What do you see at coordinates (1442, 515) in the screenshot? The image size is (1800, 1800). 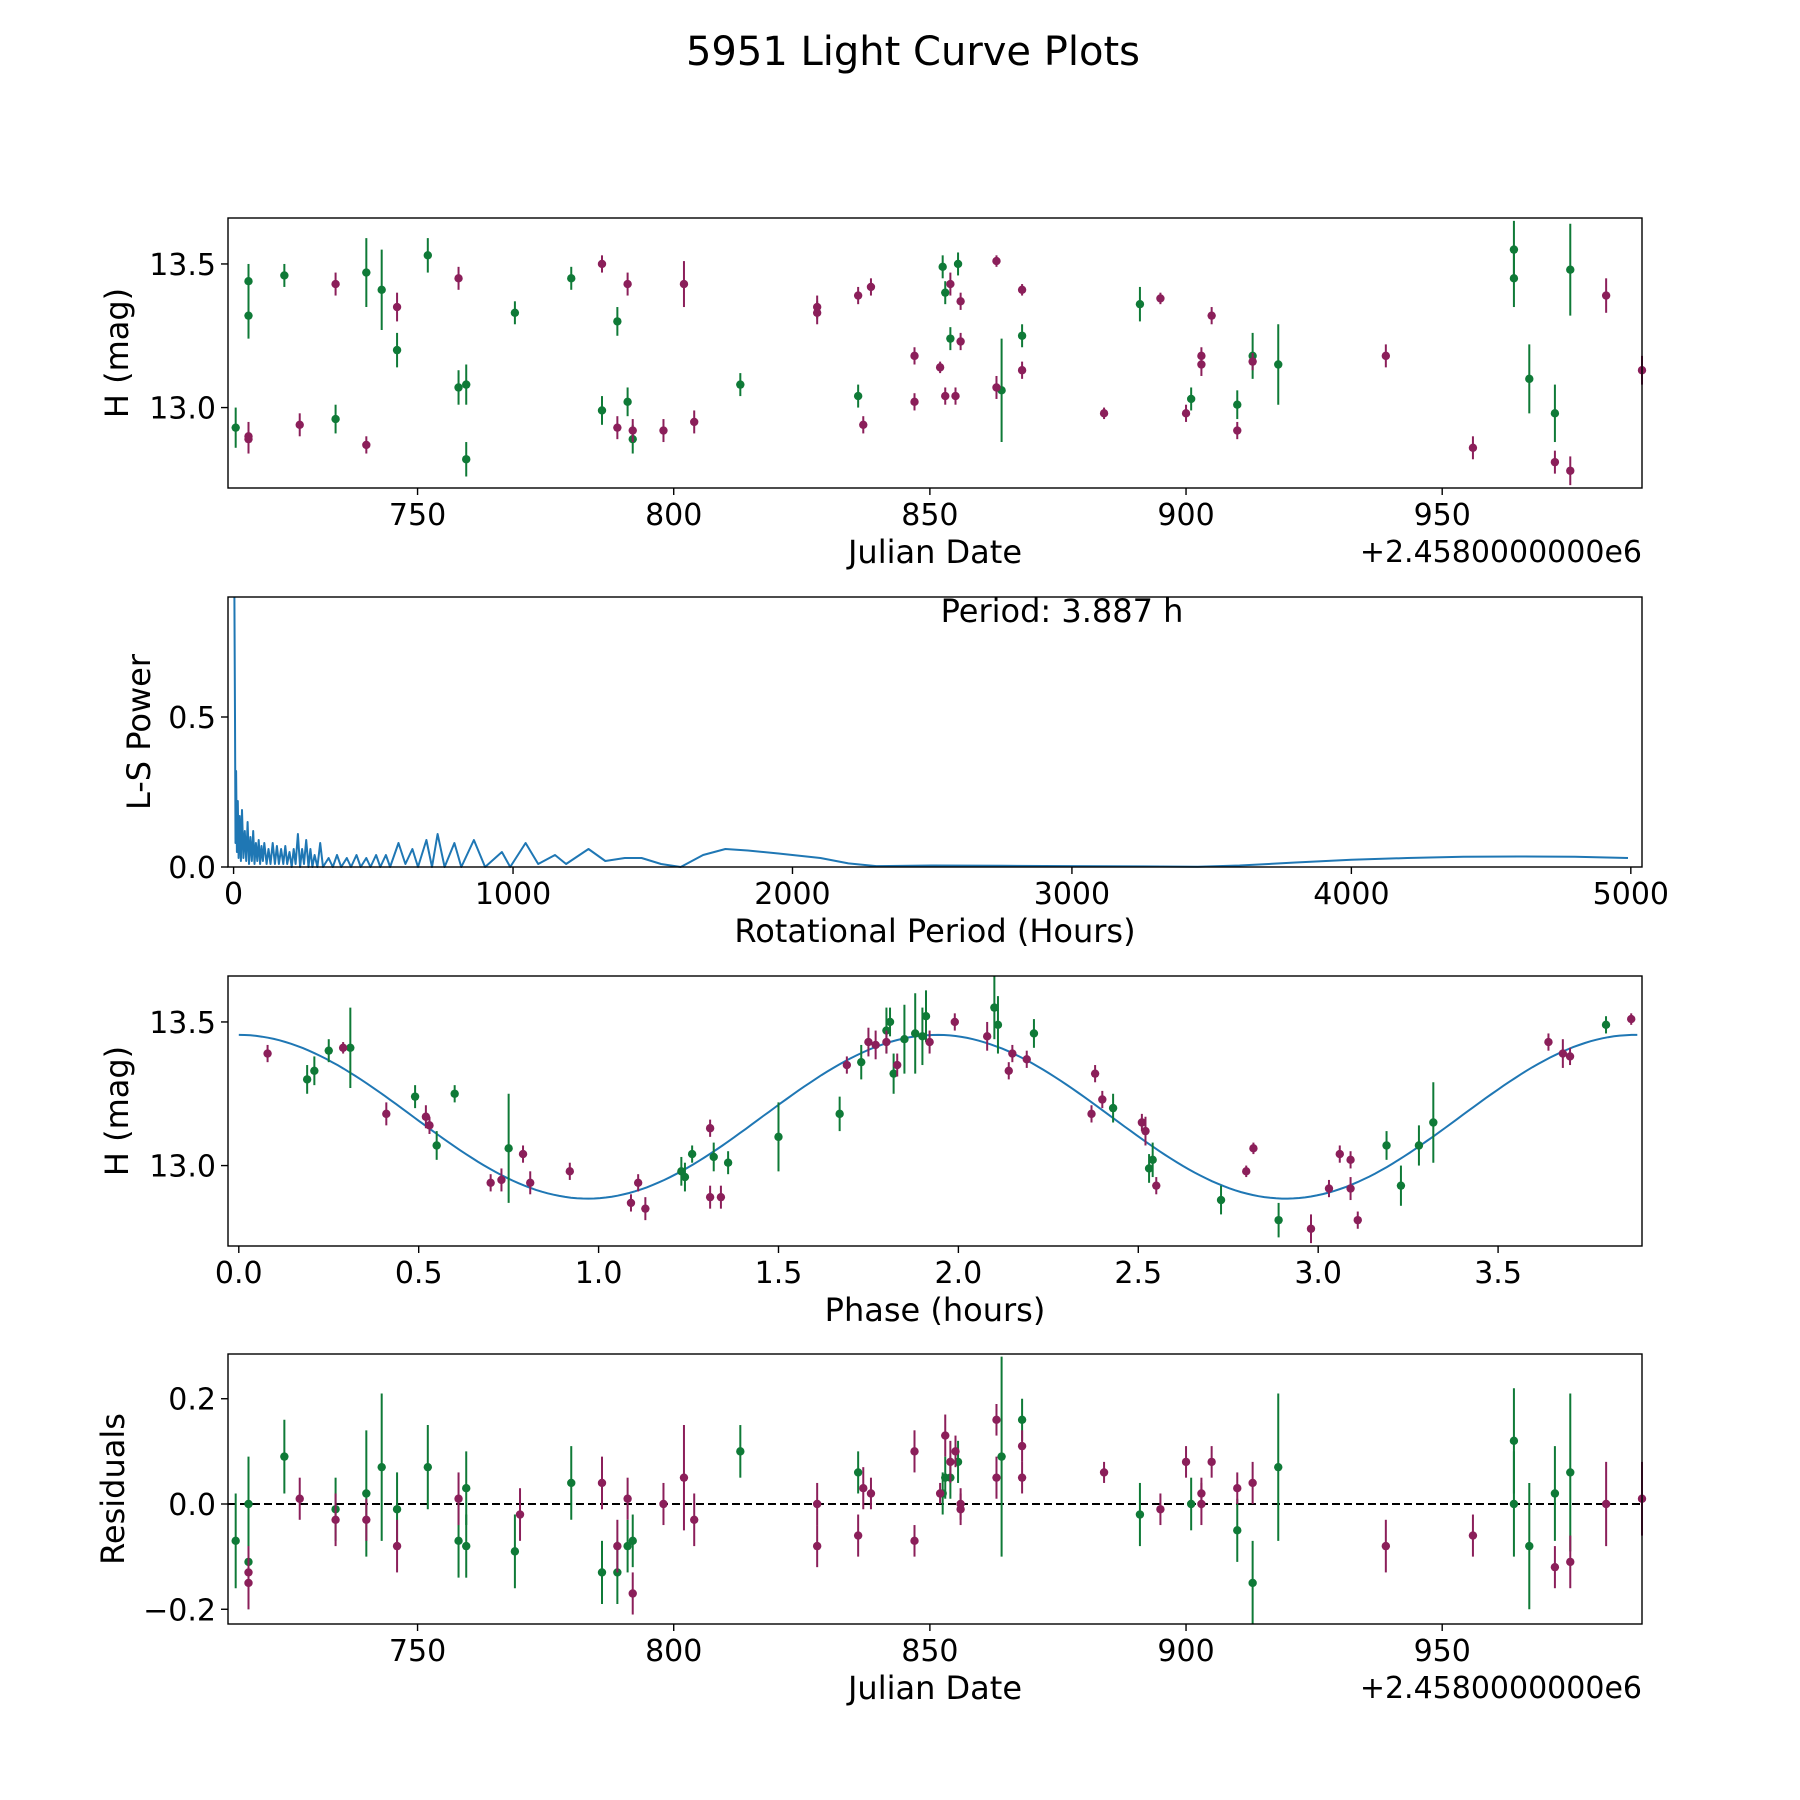 I see `lightcurve-xtick-label: 950` at bounding box center [1442, 515].